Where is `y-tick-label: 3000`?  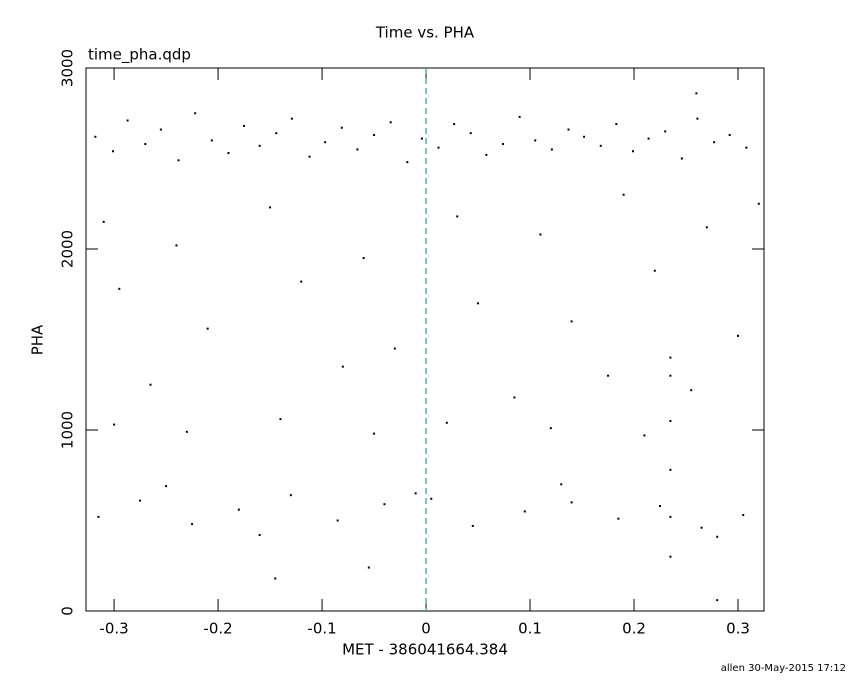
y-tick-label: 3000 is located at coordinates (68, 68).